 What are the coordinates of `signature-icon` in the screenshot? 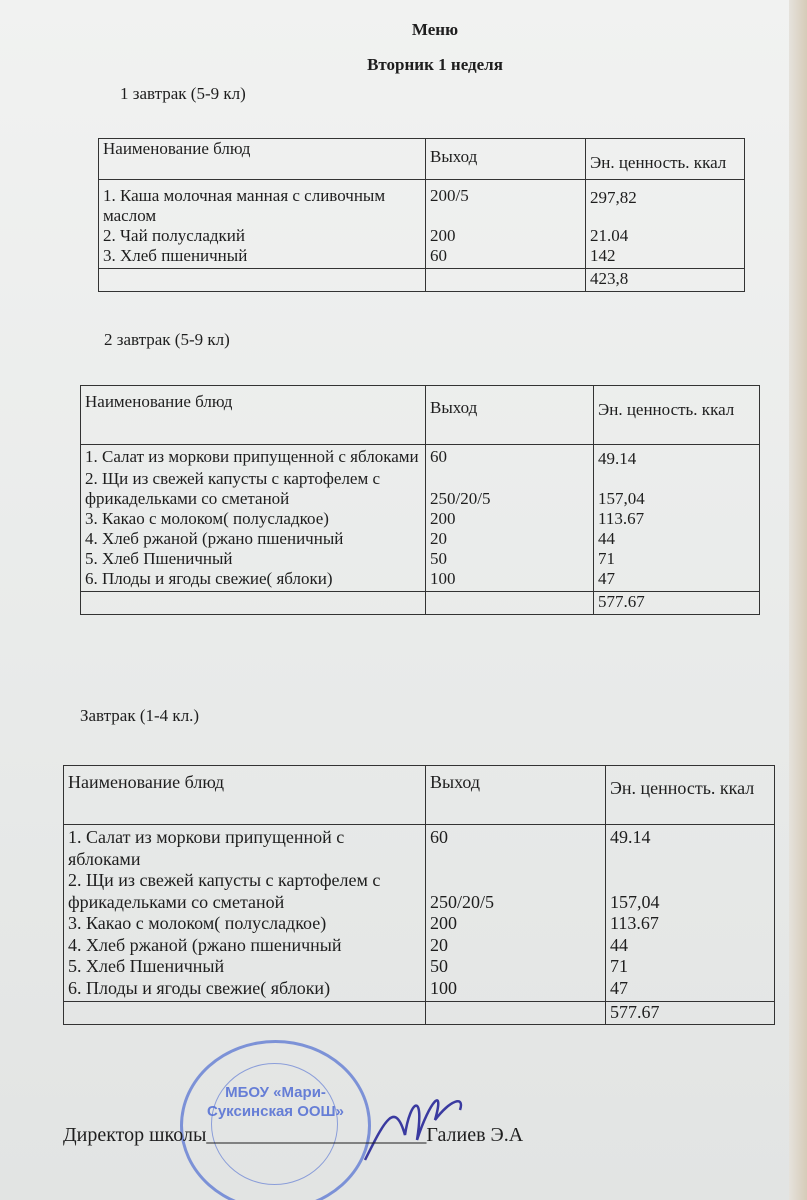 It's located at (413, 1130).